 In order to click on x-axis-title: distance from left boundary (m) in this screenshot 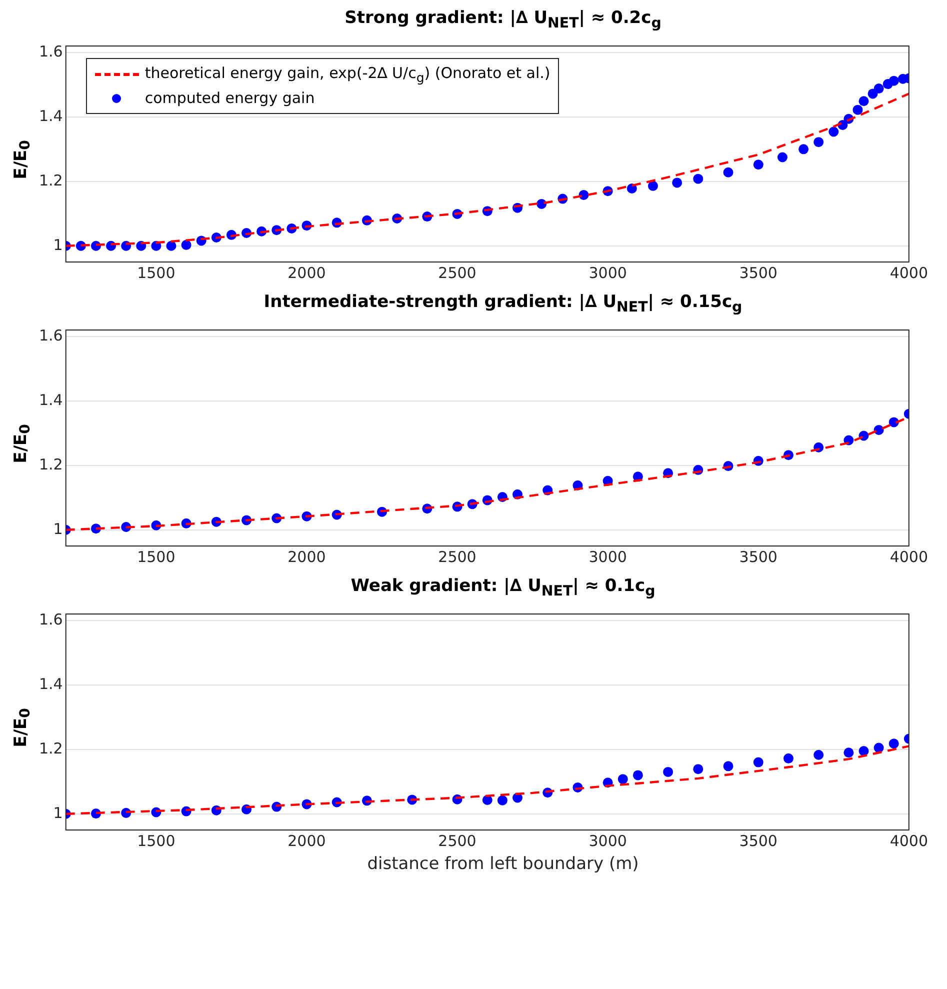, I will do `click(503, 864)`.